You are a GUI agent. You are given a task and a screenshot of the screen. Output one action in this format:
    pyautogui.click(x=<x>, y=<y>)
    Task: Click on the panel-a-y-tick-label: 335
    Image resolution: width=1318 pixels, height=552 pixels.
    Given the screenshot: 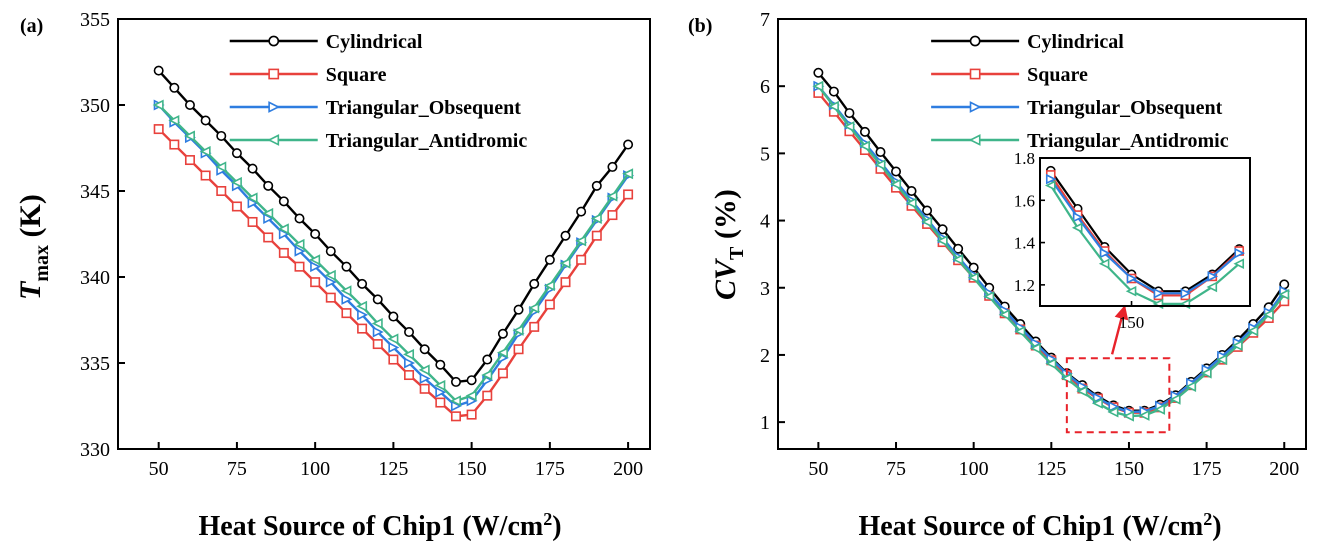 What is the action you would take?
    pyautogui.click(x=95, y=364)
    